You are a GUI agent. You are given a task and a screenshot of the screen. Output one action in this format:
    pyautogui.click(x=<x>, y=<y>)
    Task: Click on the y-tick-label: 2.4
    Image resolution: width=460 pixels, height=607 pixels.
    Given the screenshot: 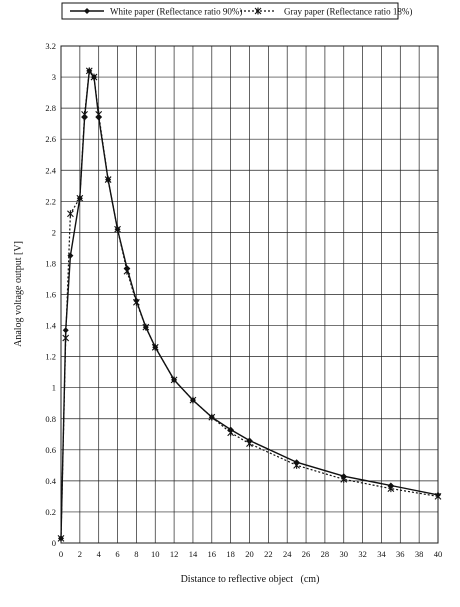 What is the action you would take?
    pyautogui.click(x=50, y=170)
    